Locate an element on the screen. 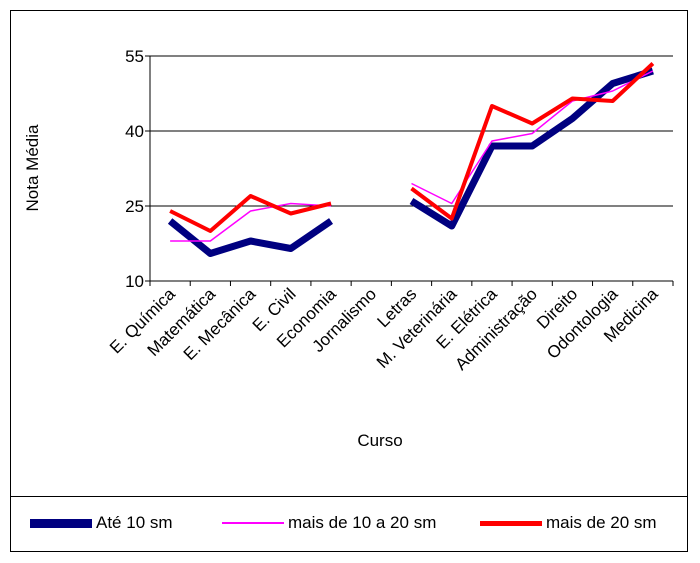 The width and height of the screenshot is (700, 563). legend-item: Até 10 sm is located at coordinates (101, 523).